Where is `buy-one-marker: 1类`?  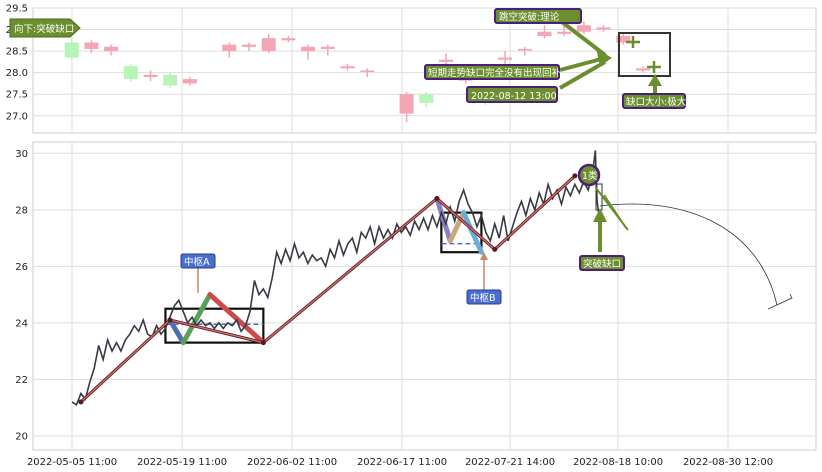 buy-one-marker: 1类 is located at coordinates (589, 175).